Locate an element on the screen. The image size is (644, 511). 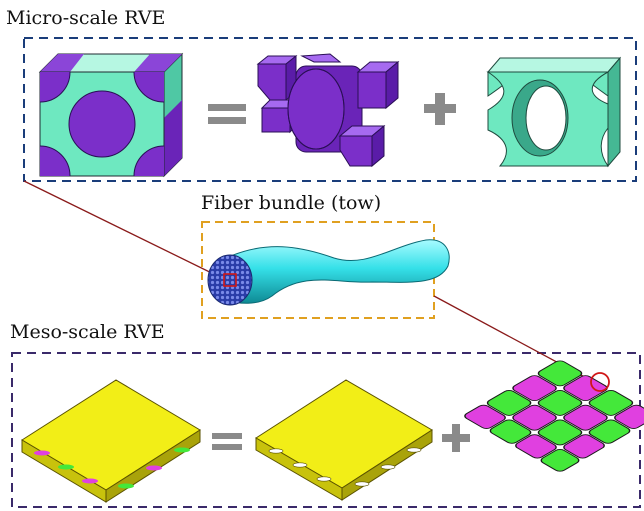
tow-zoom-marker is located at coordinates (230, 280).